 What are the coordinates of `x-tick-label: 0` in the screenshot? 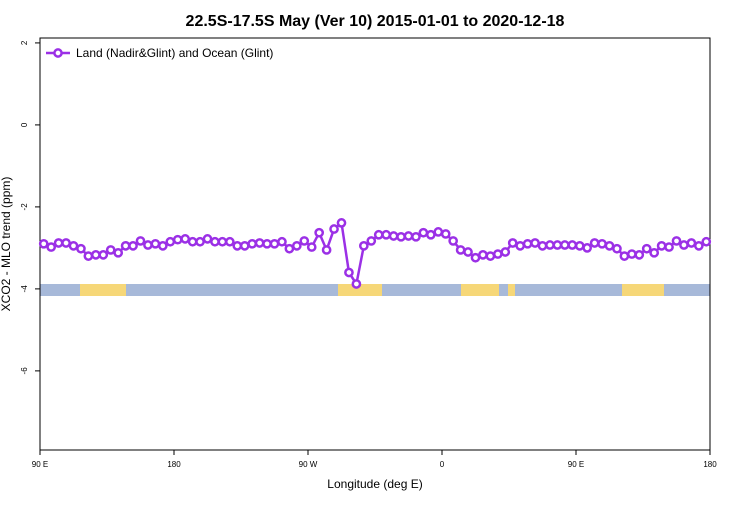 It's located at (442, 464).